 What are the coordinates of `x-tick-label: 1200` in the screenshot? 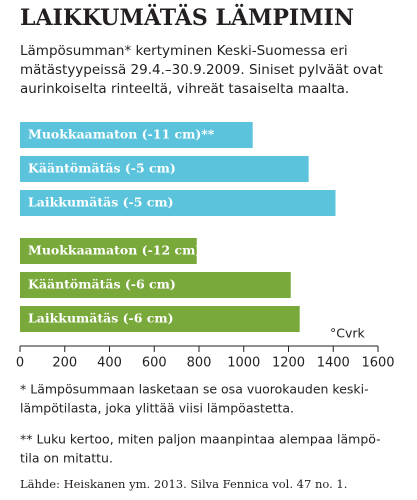 It's located at (288, 363).